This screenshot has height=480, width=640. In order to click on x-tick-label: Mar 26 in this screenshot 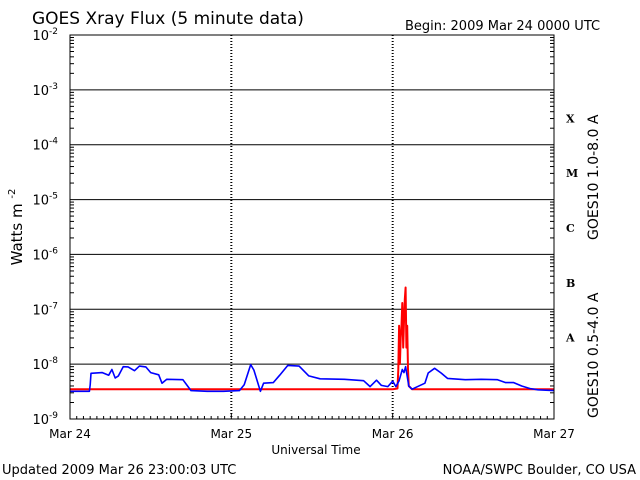, I will do `click(393, 434)`.